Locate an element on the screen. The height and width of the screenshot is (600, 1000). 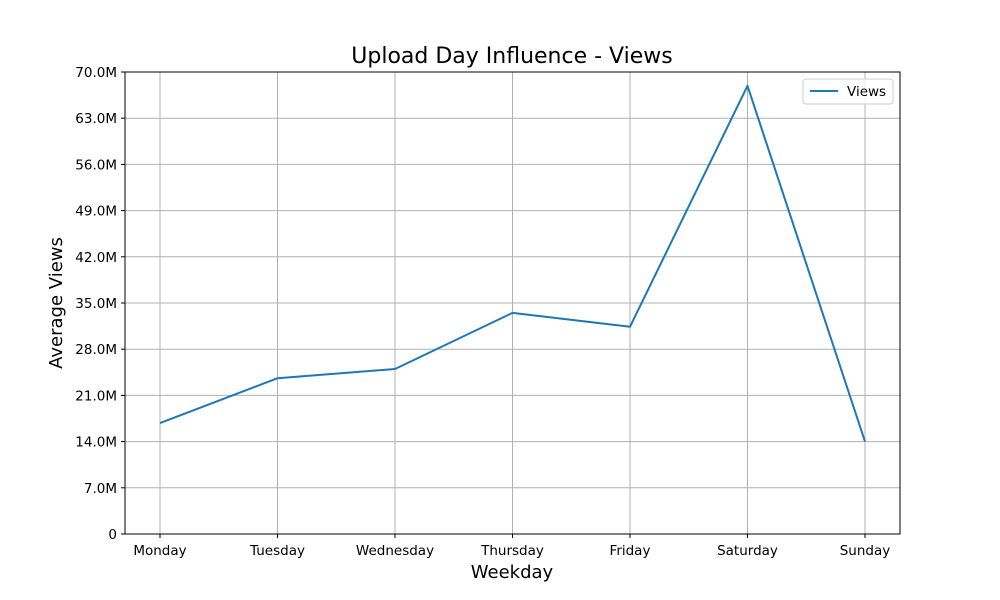
legend-label-views: Views is located at coordinates (866, 92).